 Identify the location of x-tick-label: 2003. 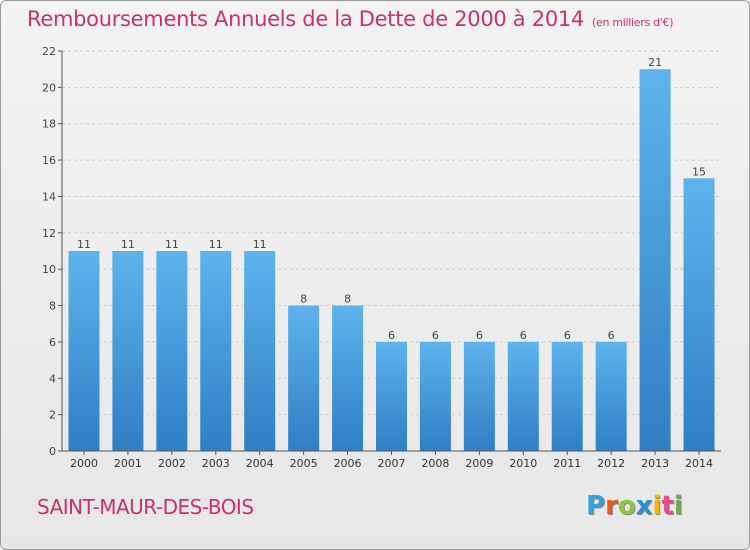
(216, 463).